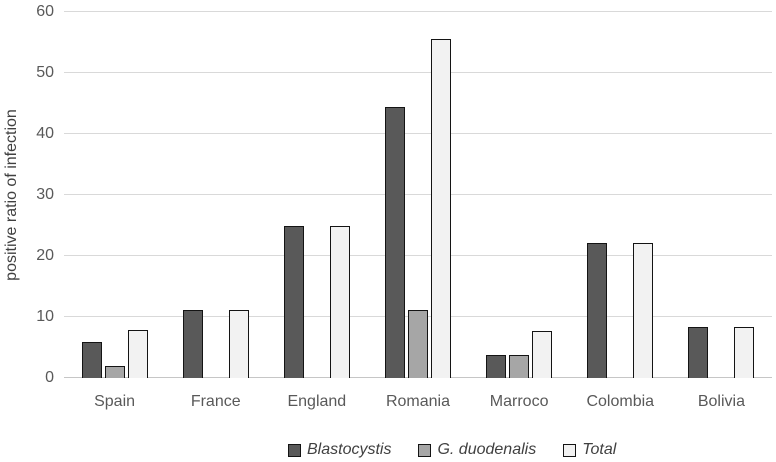  I want to click on bar-group-france, so click(215, 195).